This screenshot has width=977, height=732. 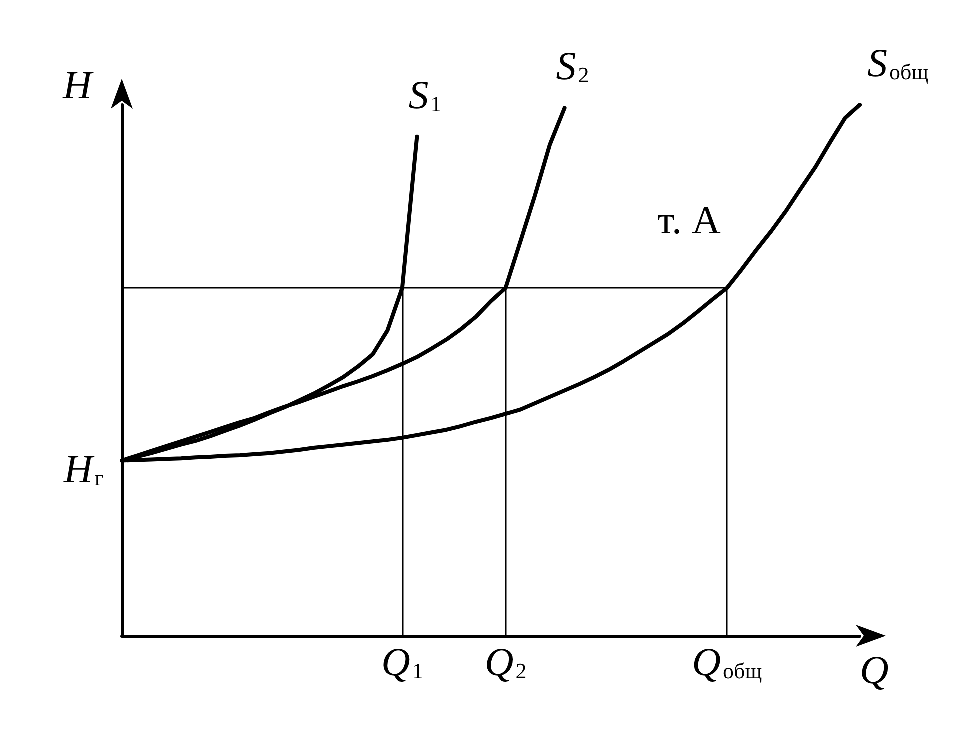 I want to click on text: H, so click(x=77, y=85).